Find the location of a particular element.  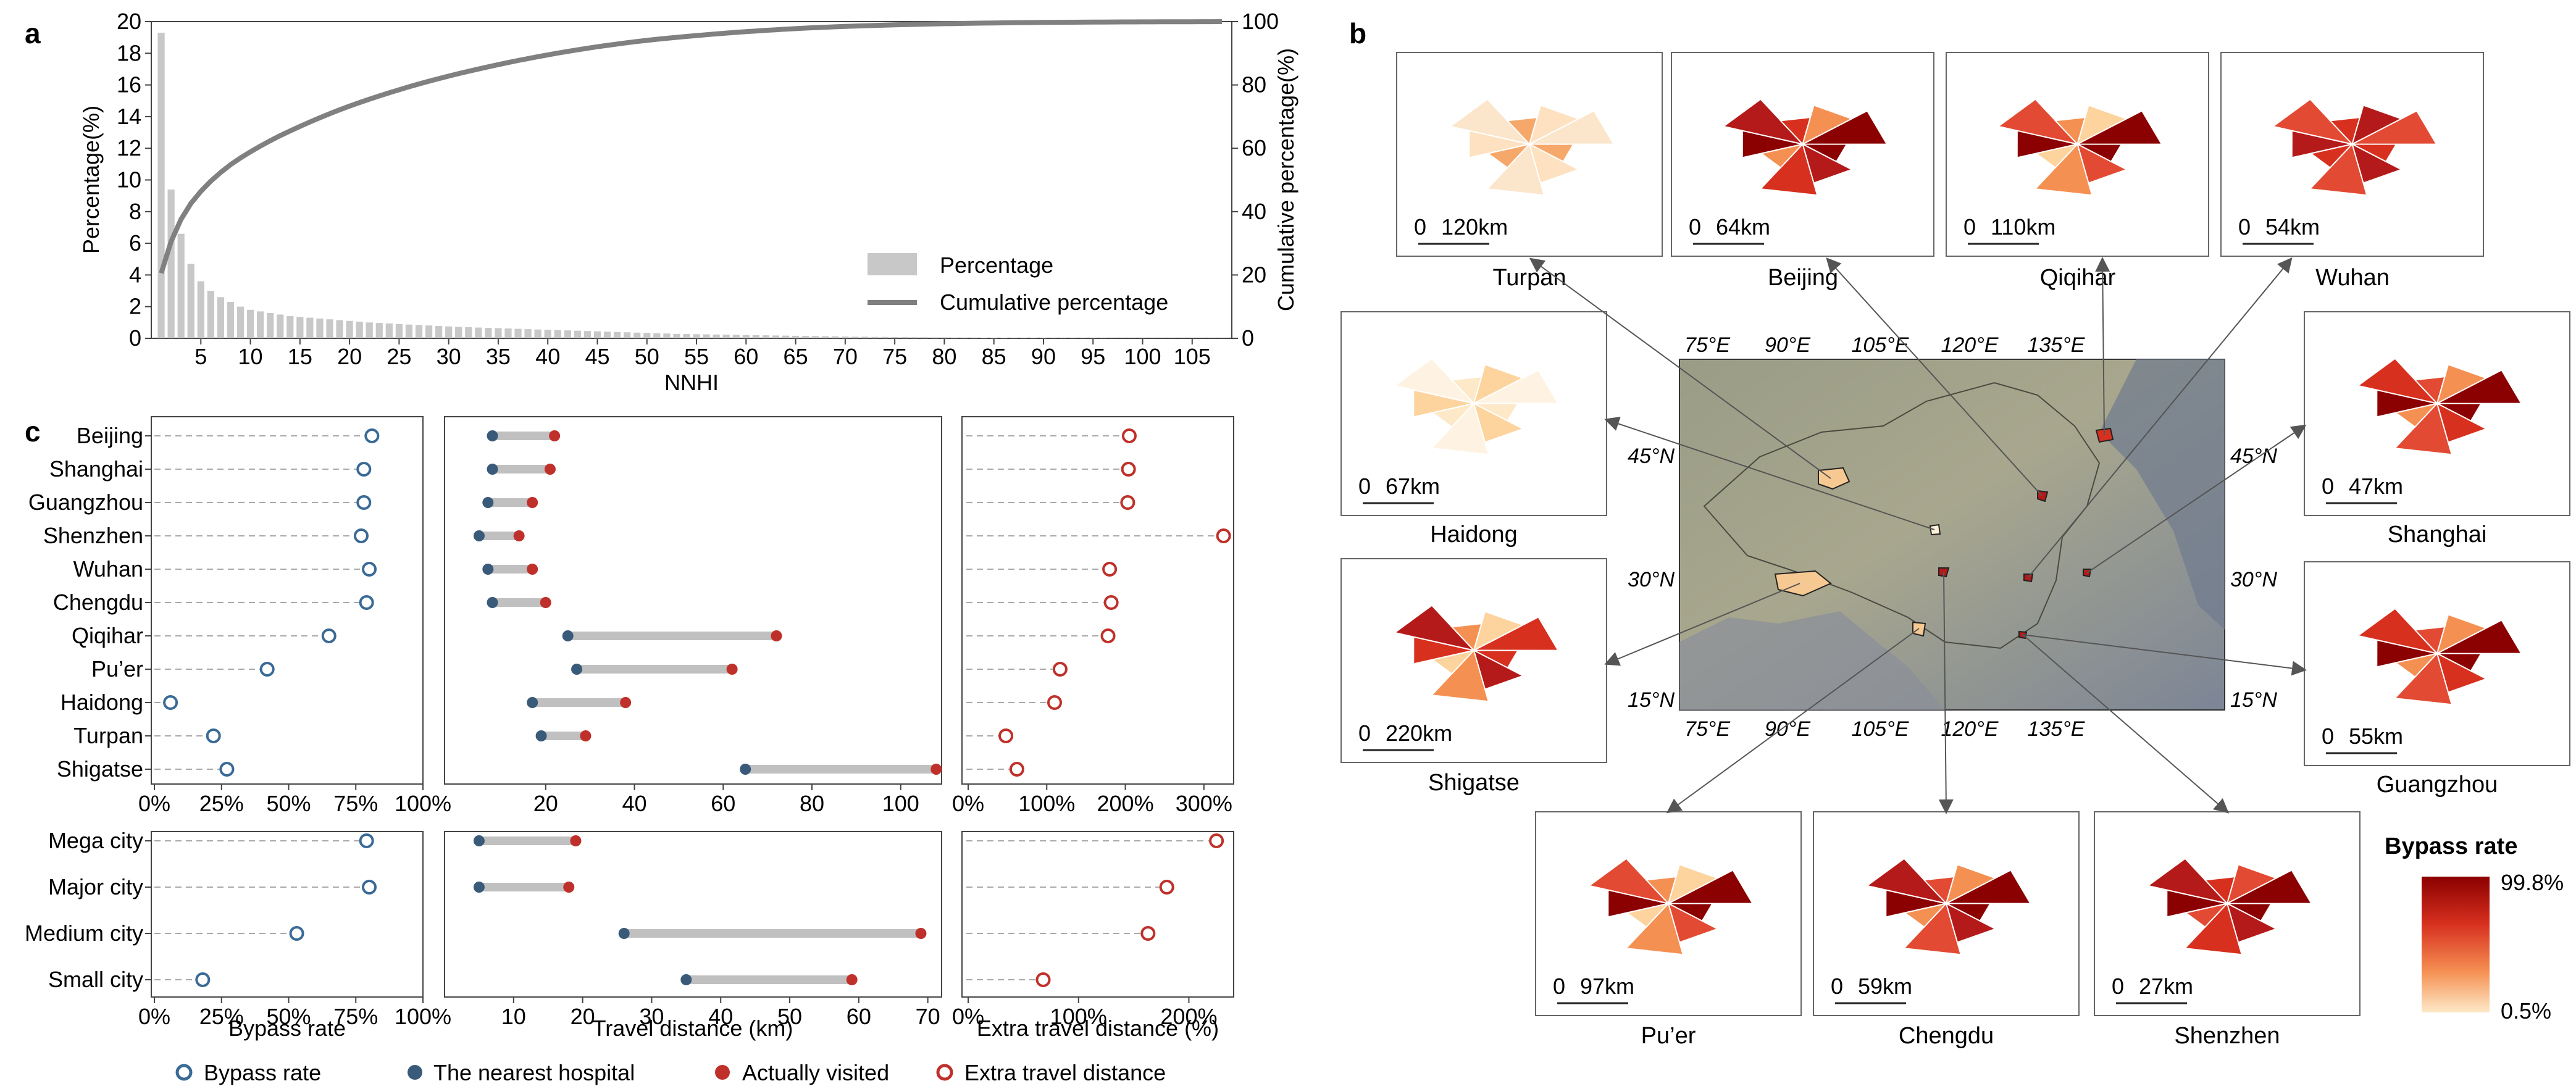

x-tick-label: 55 is located at coordinates (696, 356).